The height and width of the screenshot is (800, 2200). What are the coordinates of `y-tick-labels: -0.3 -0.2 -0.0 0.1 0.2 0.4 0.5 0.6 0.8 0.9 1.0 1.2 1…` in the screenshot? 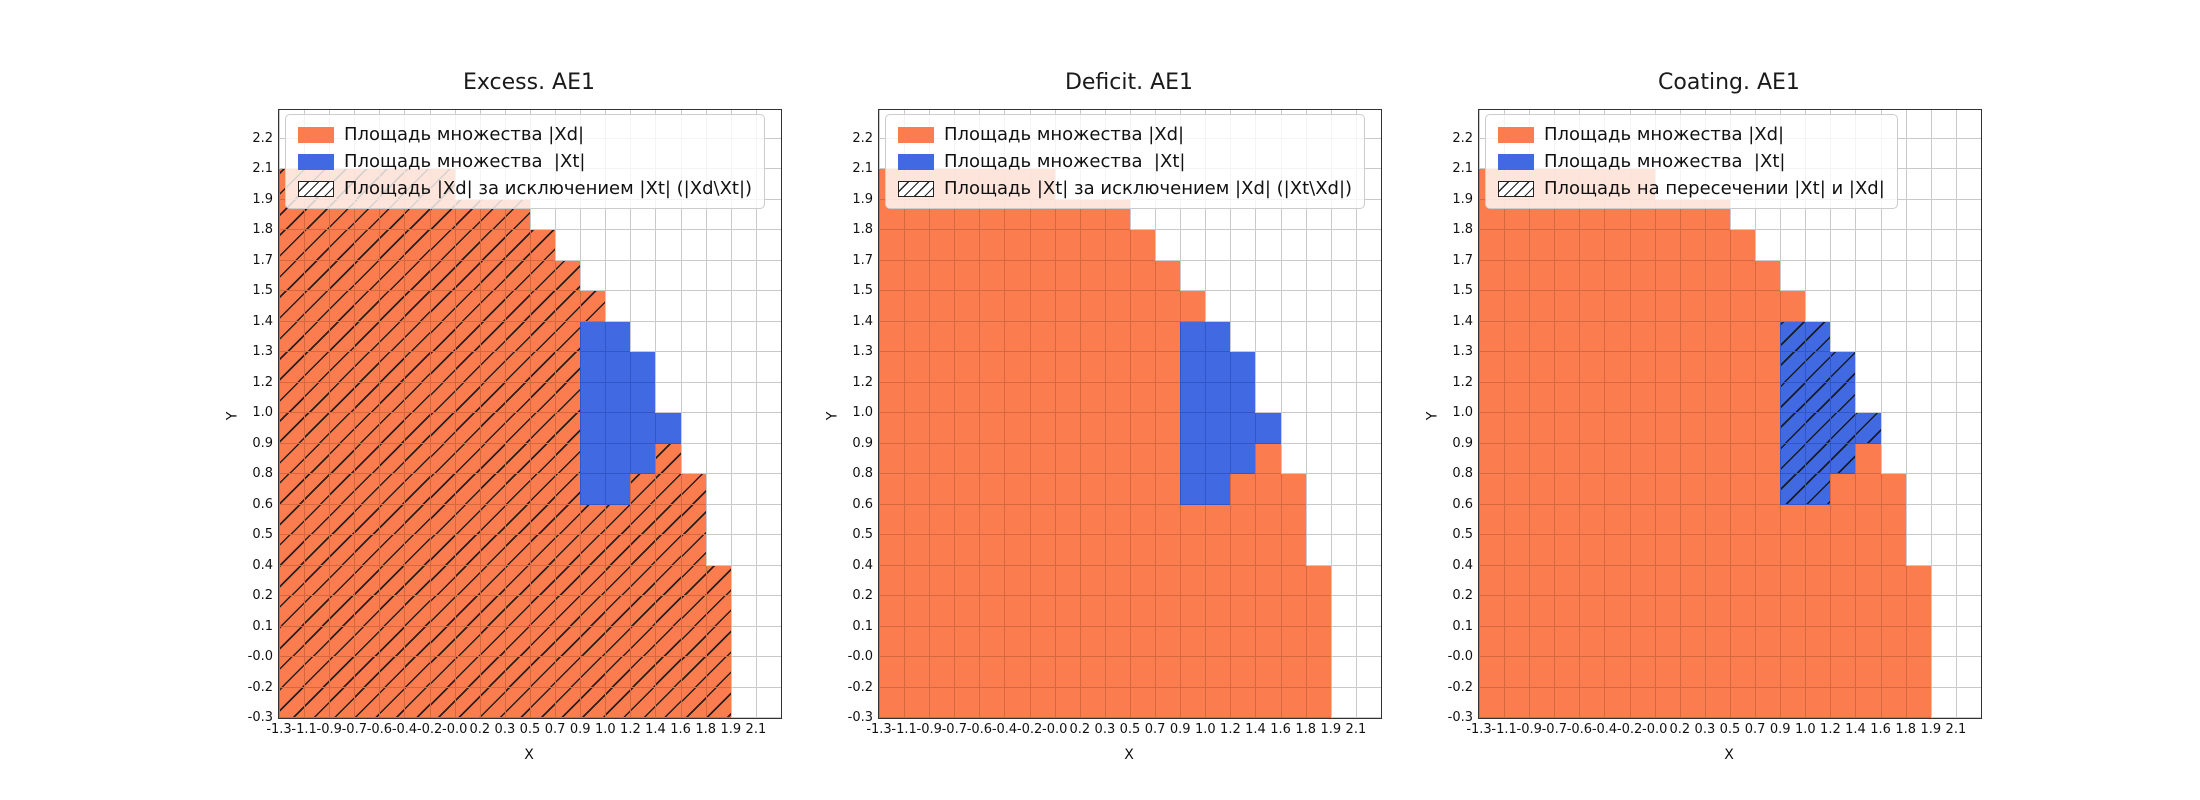 It's located at (255, 418).